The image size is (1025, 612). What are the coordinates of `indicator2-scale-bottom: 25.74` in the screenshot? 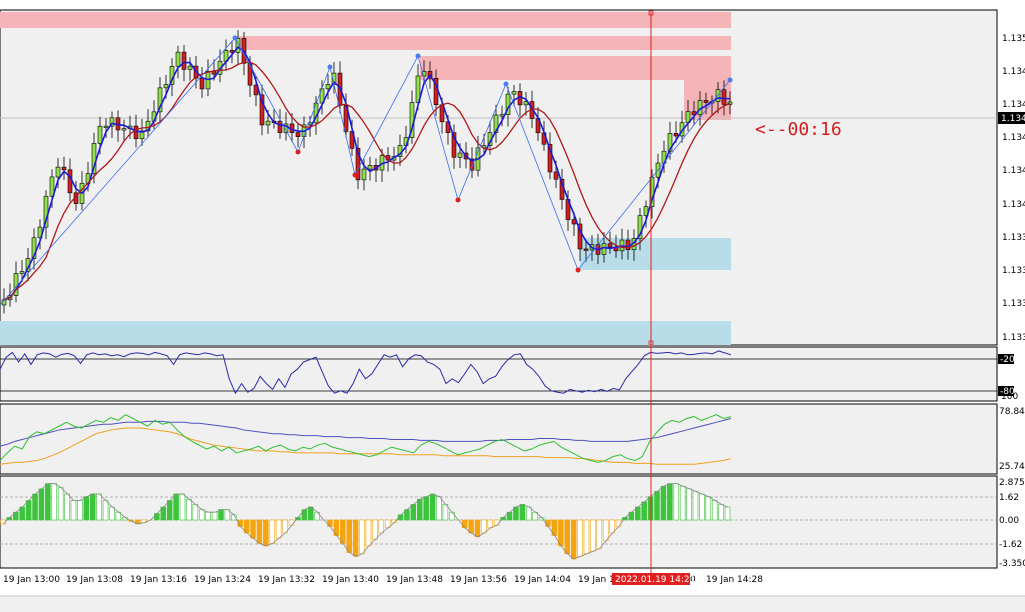 It's located at (1012, 467).